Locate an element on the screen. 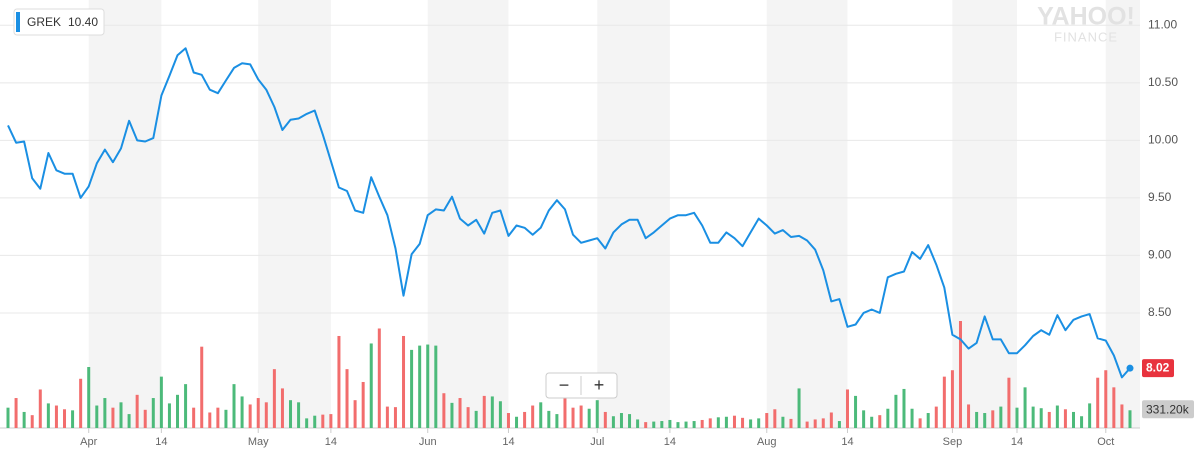  volume-tag is located at coordinates (1168, 409).